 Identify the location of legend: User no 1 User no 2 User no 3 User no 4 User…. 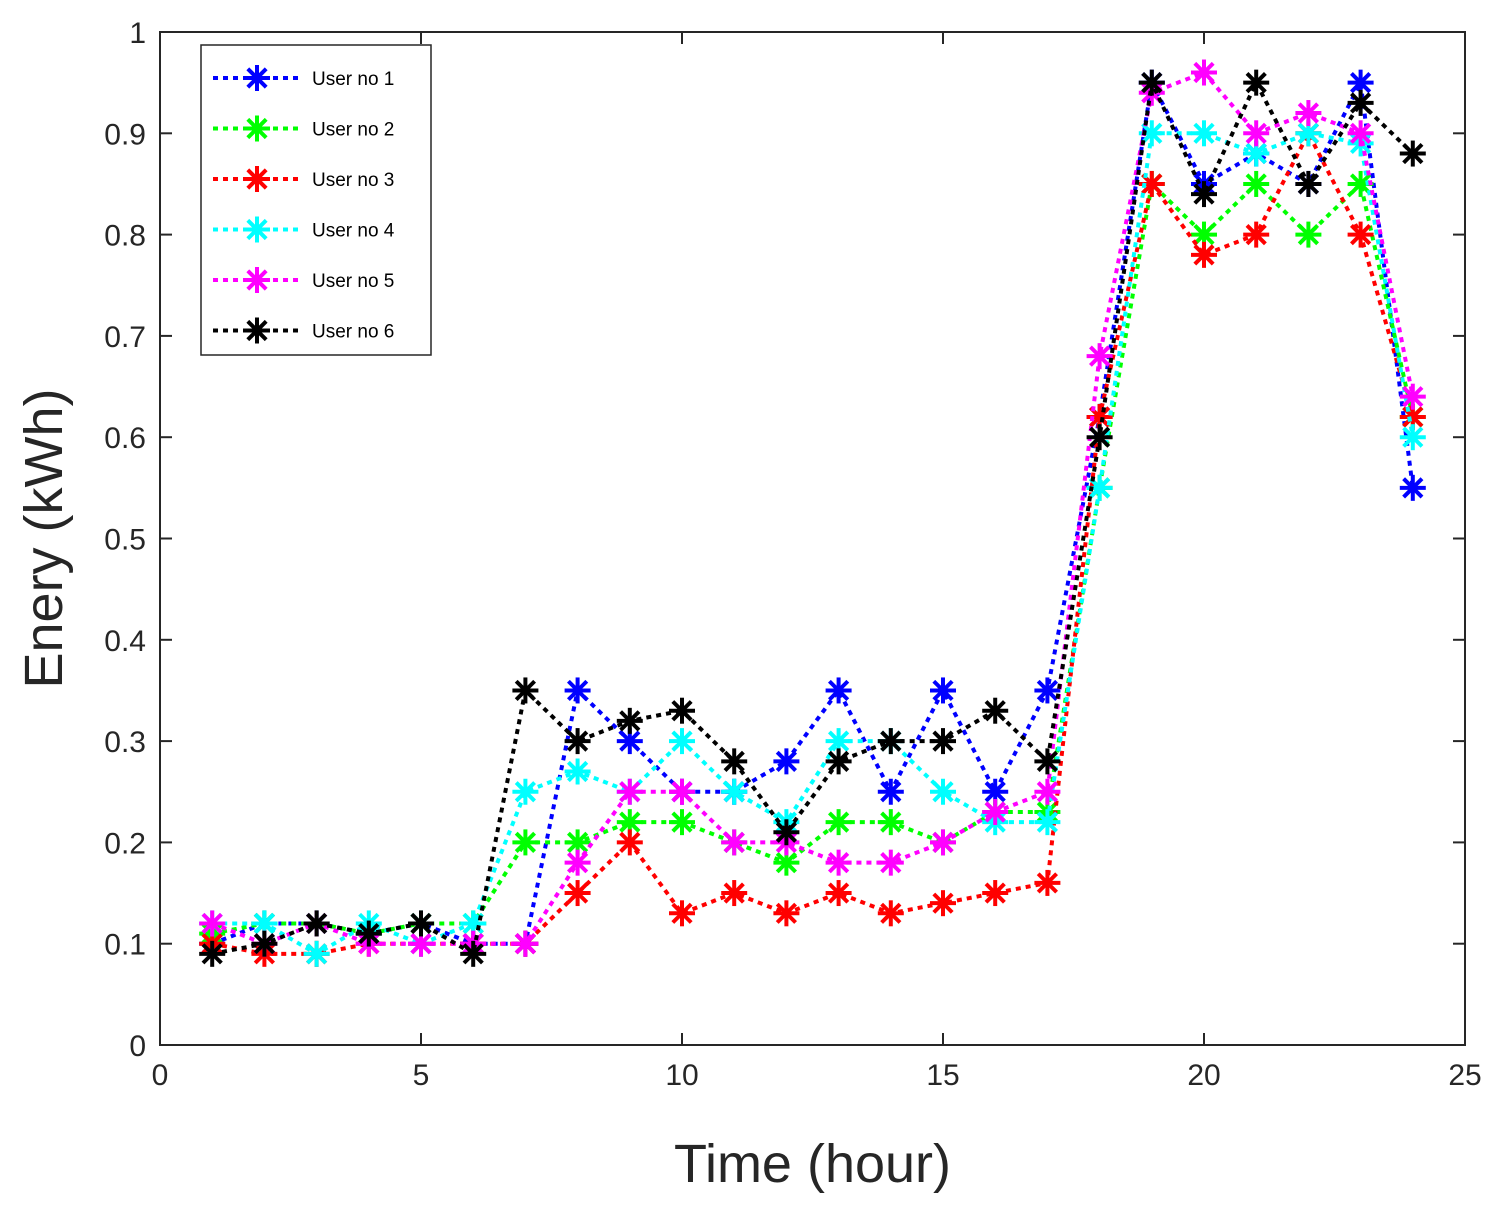
(316, 200).